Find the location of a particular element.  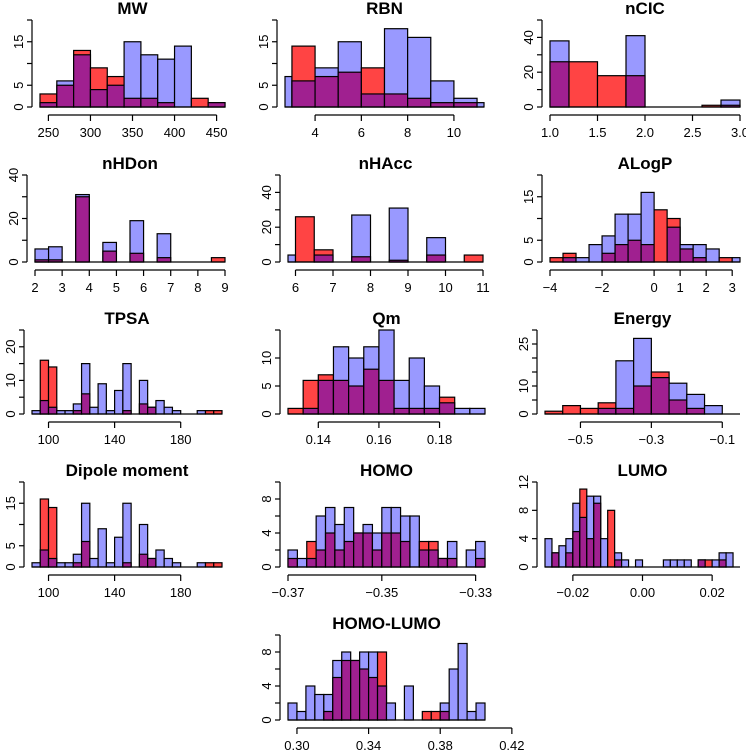

histogram-panel-rbn: RBN 0 5 15 4 6 8 10 is located at coordinates (370, 70).